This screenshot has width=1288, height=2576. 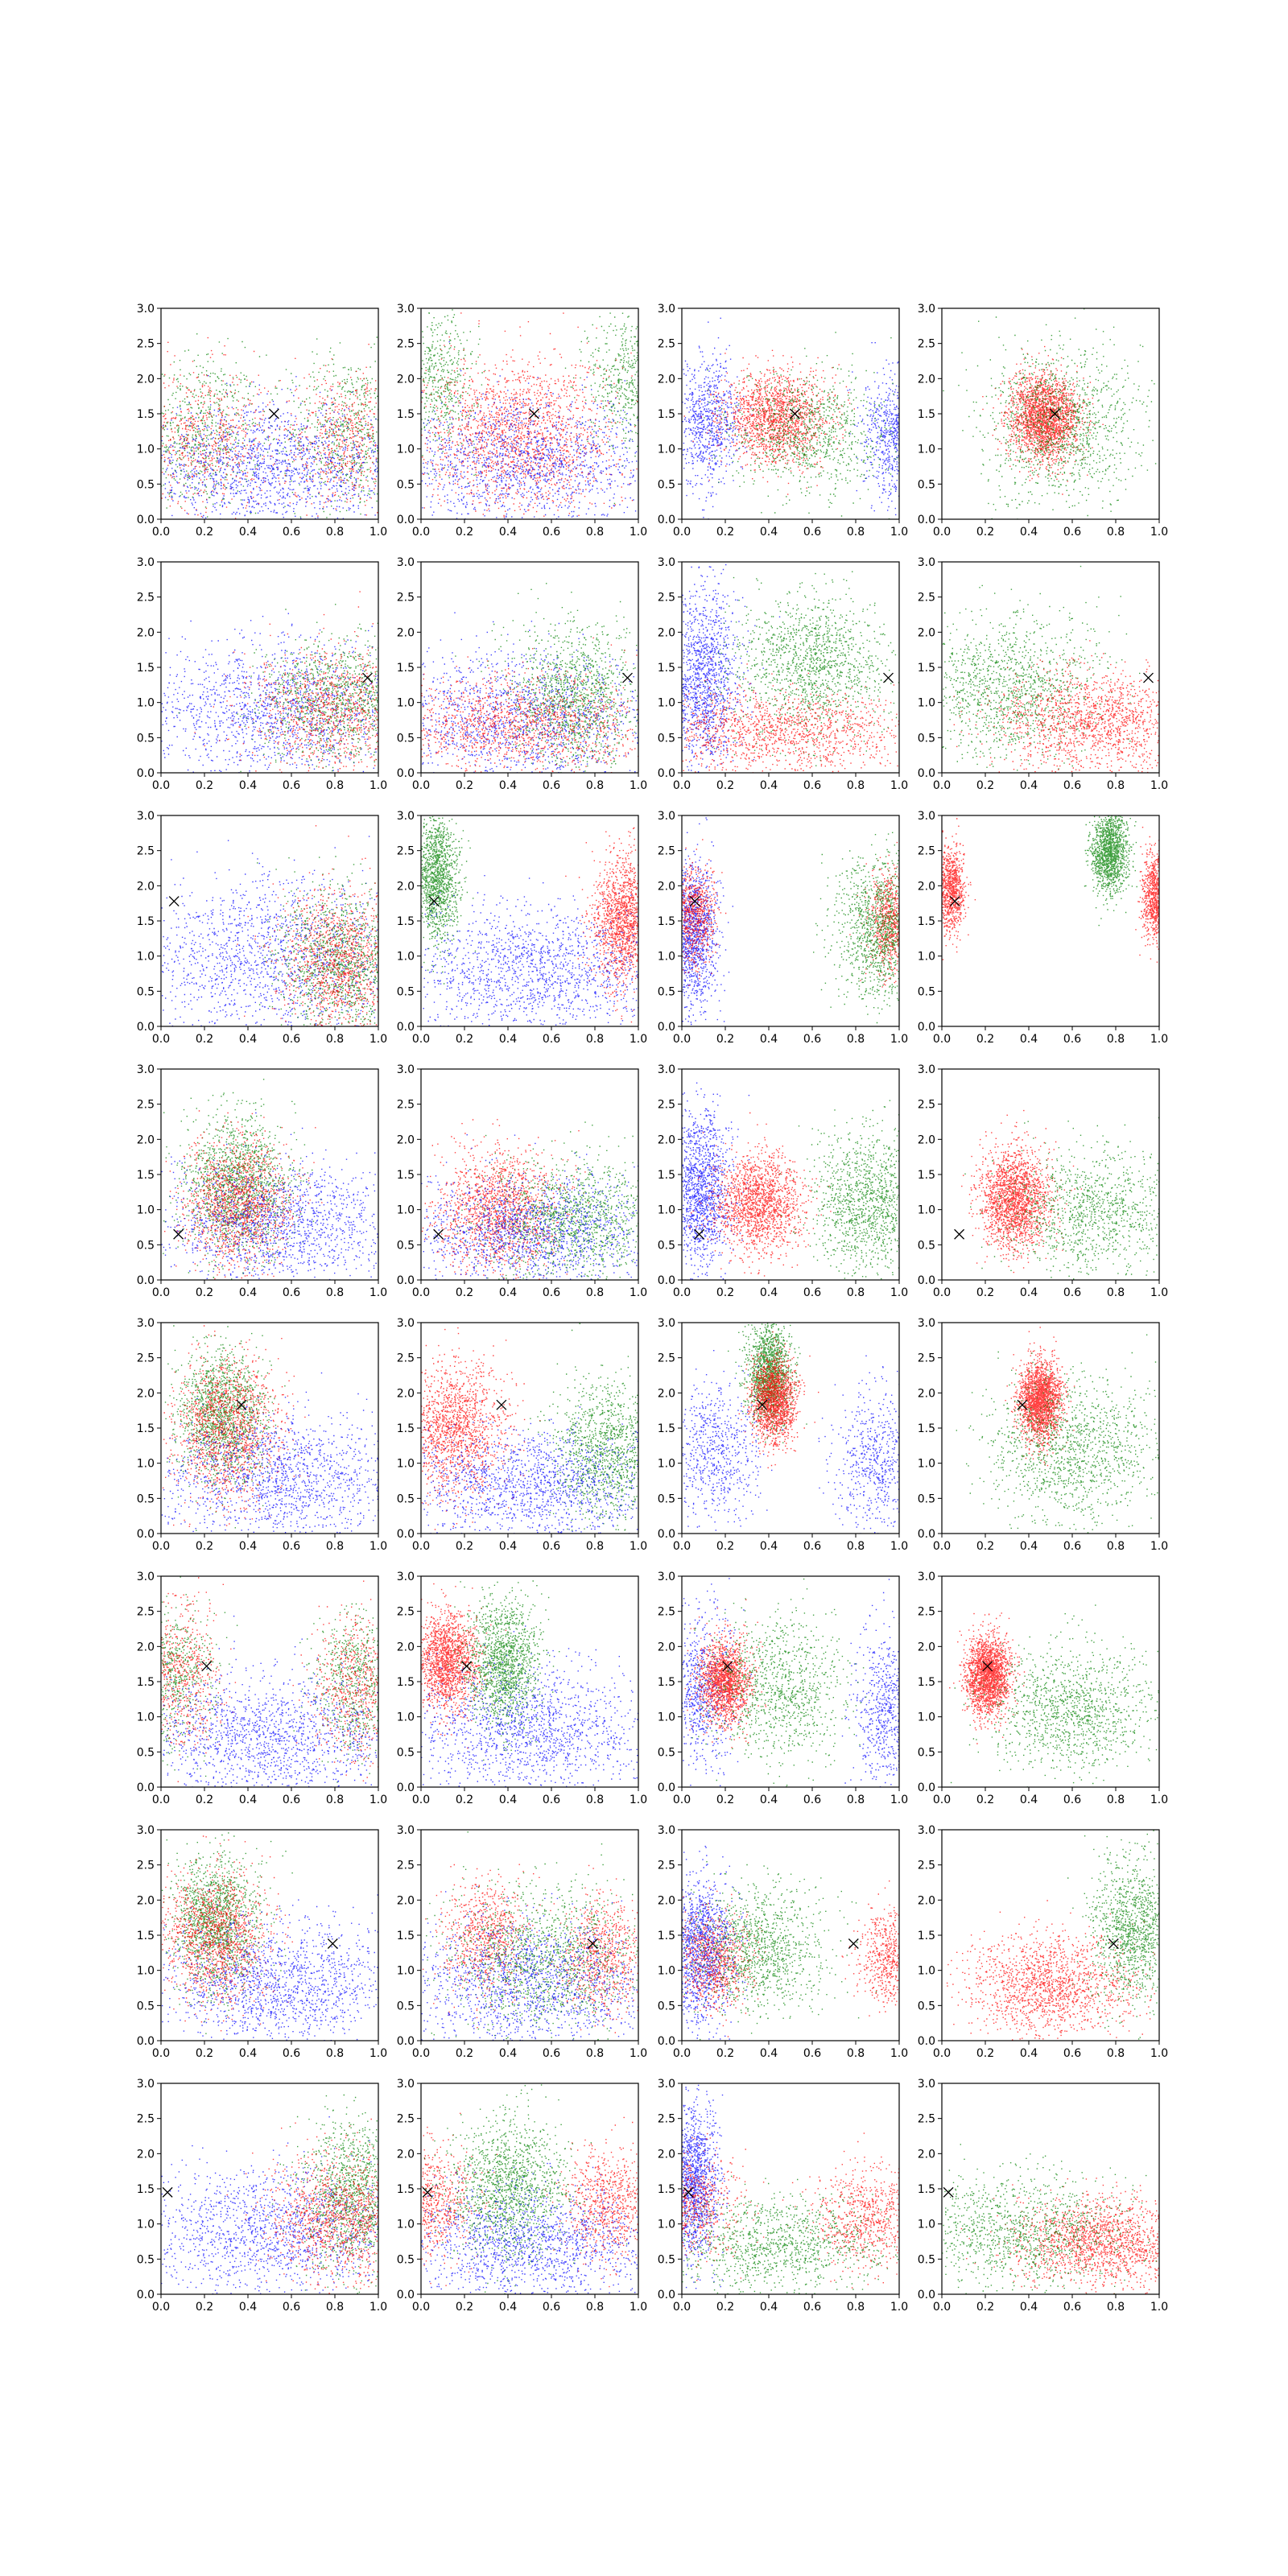 What do you see at coordinates (1043, 2196) in the screenshot?
I see `subplot-r8-c4: 0.0 0.2 0.4 0.6 0.8 1.00.00.51.01.52.02.53.0` at bounding box center [1043, 2196].